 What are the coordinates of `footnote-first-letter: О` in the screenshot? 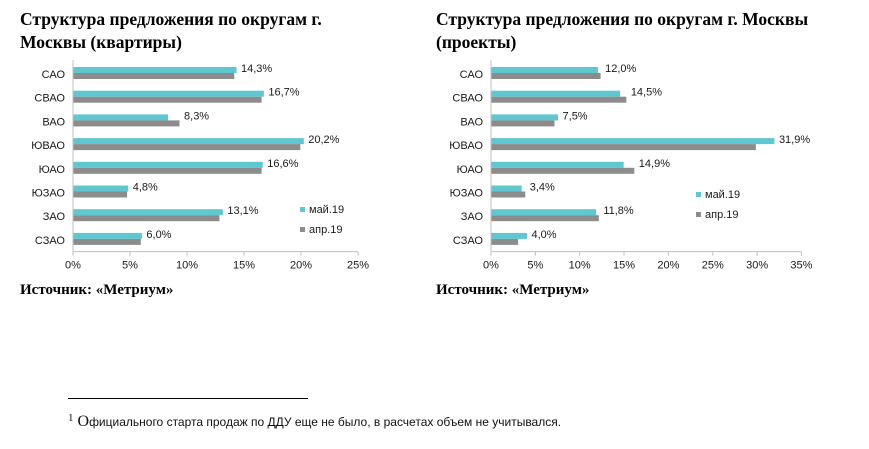 It's located at (83, 421).